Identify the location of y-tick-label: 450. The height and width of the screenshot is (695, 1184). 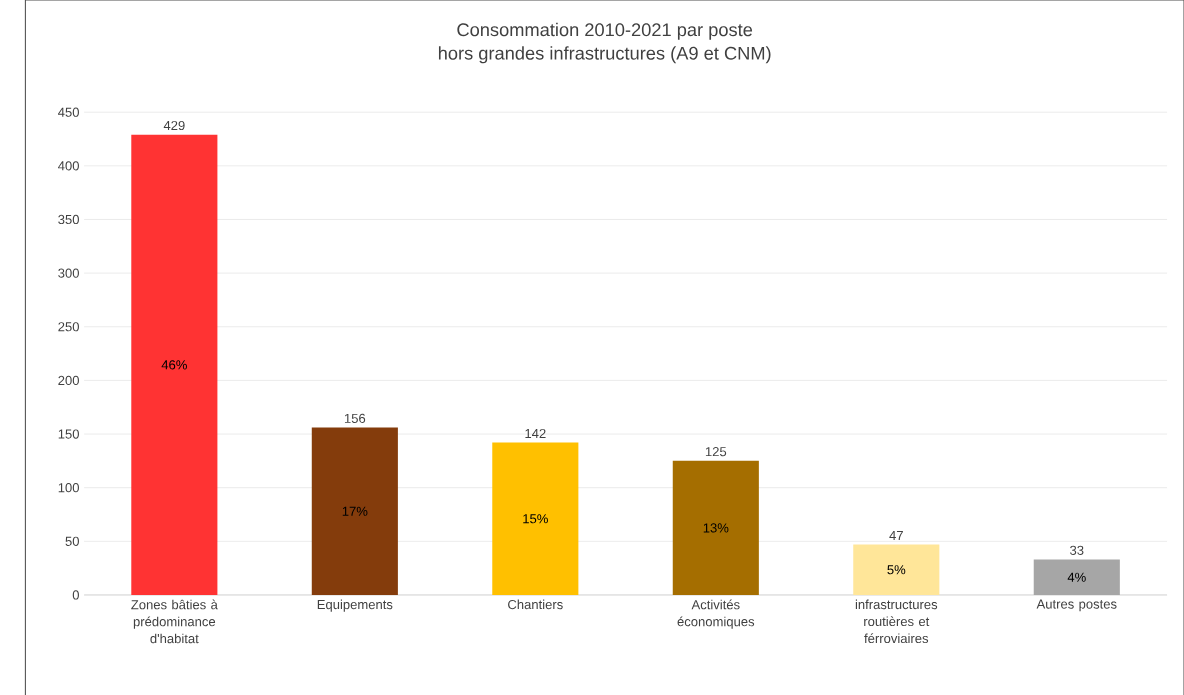
(68, 112).